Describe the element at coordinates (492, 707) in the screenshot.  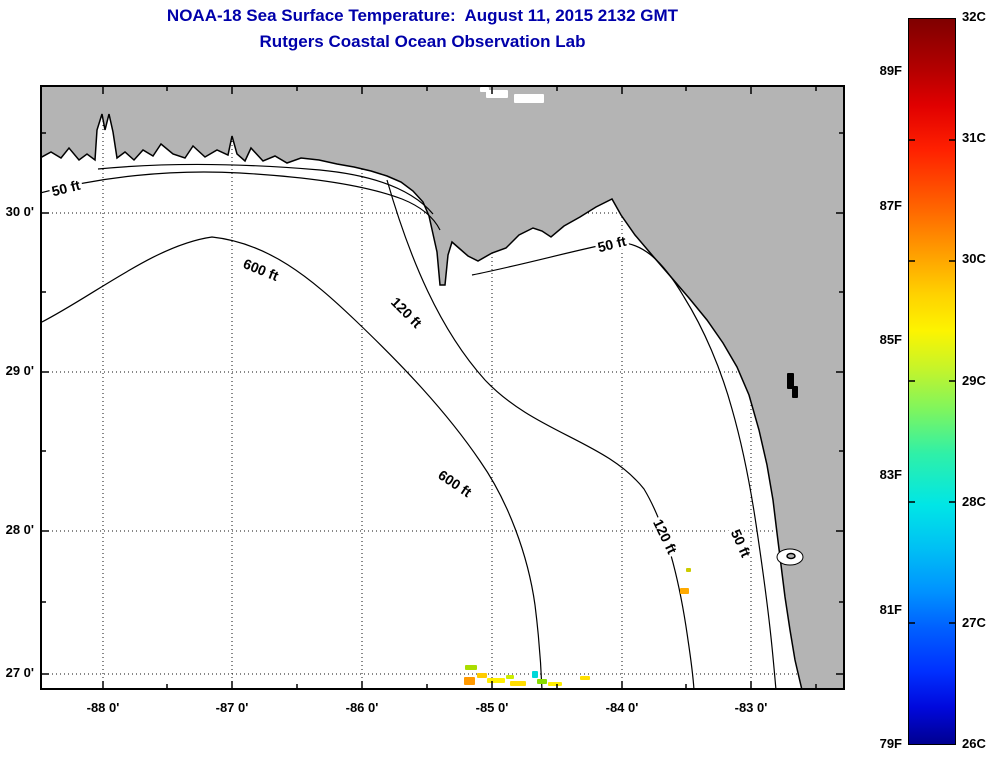
I see `x-axis-label-85: -85 0'` at that location.